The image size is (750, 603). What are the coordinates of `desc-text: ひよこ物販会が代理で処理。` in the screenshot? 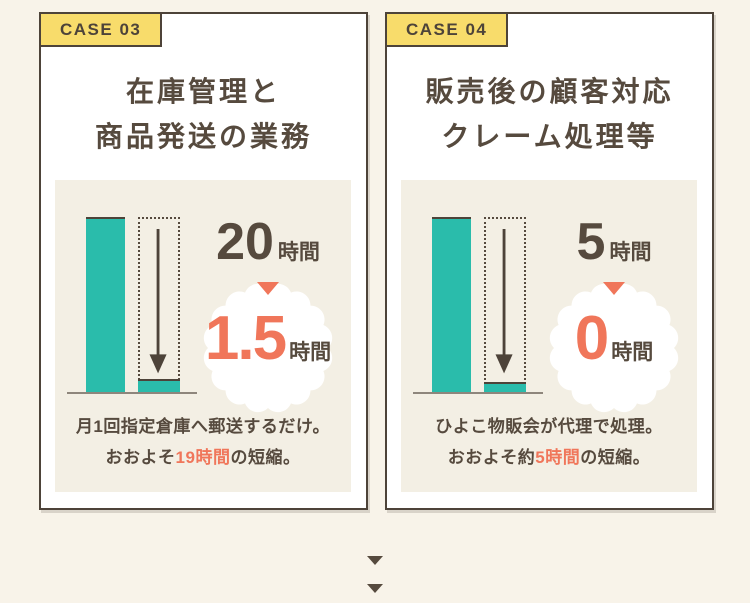 It's located at (549, 426).